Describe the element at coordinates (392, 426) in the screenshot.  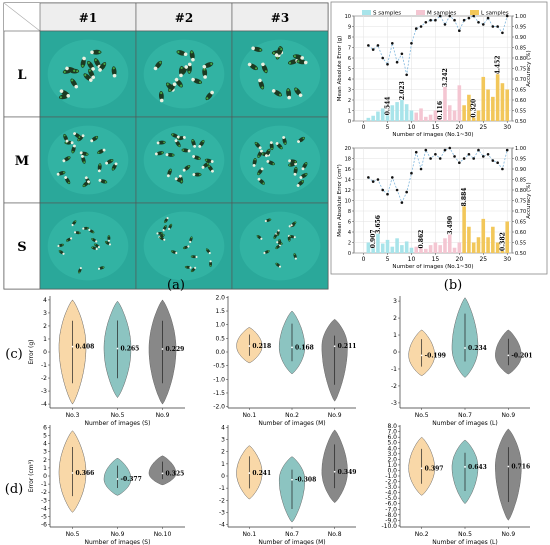
I see `tick-label-y: 8.0` at that location.